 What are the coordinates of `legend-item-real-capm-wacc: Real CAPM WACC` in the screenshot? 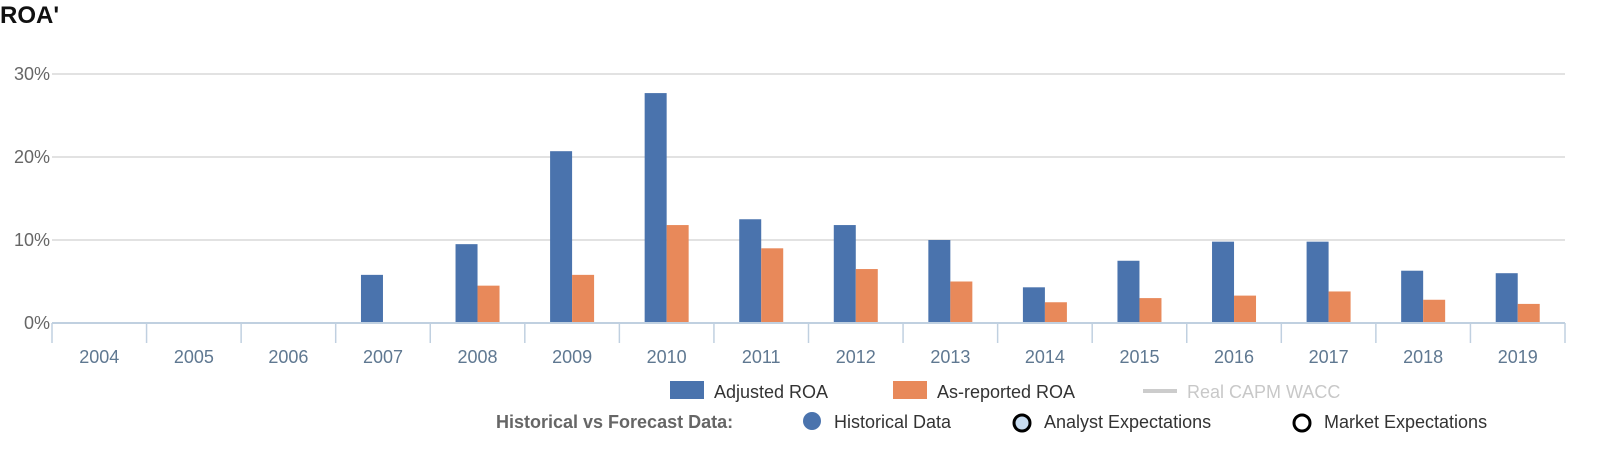 It's located at (1241, 392).